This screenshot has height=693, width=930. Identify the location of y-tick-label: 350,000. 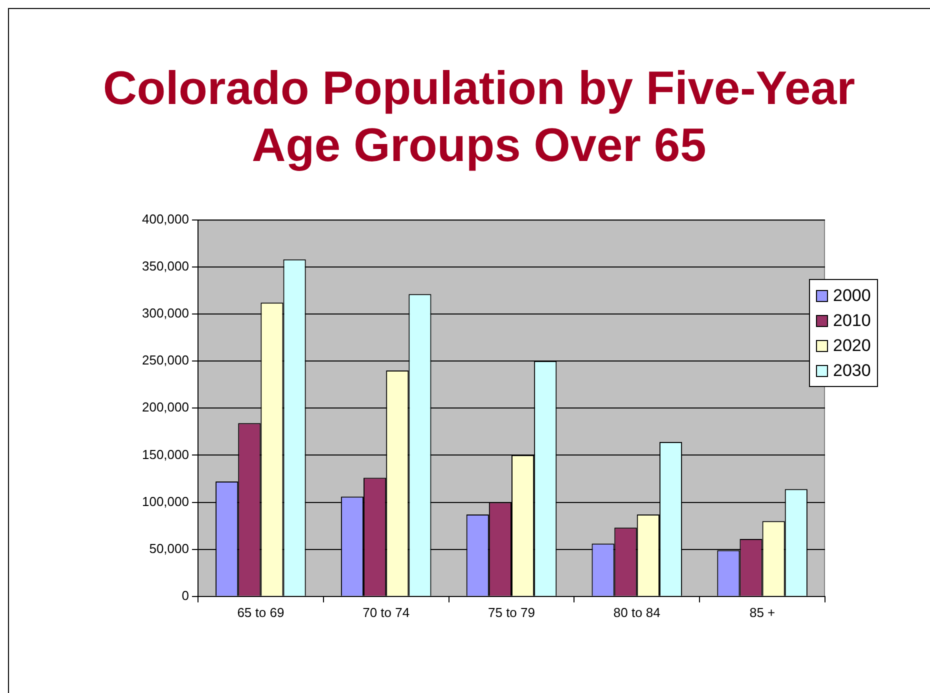
(165, 266).